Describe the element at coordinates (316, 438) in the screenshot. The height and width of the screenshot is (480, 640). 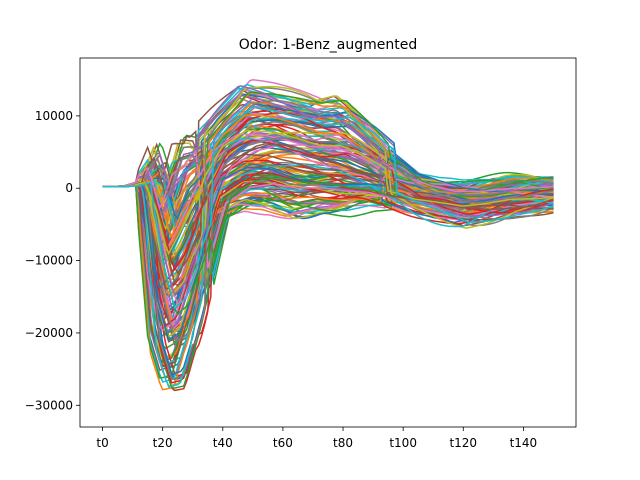
I see `x-axis: t0 t20 t40 t60 t80 t100 t120 t140` at that location.